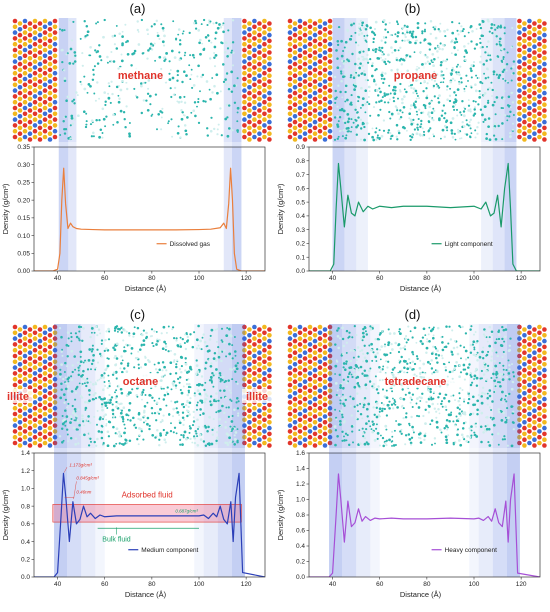 This screenshot has height=612, width=550. What do you see at coordinates (25, 471) in the screenshot?
I see `y-tick-label: 1.2` at bounding box center [25, 471].